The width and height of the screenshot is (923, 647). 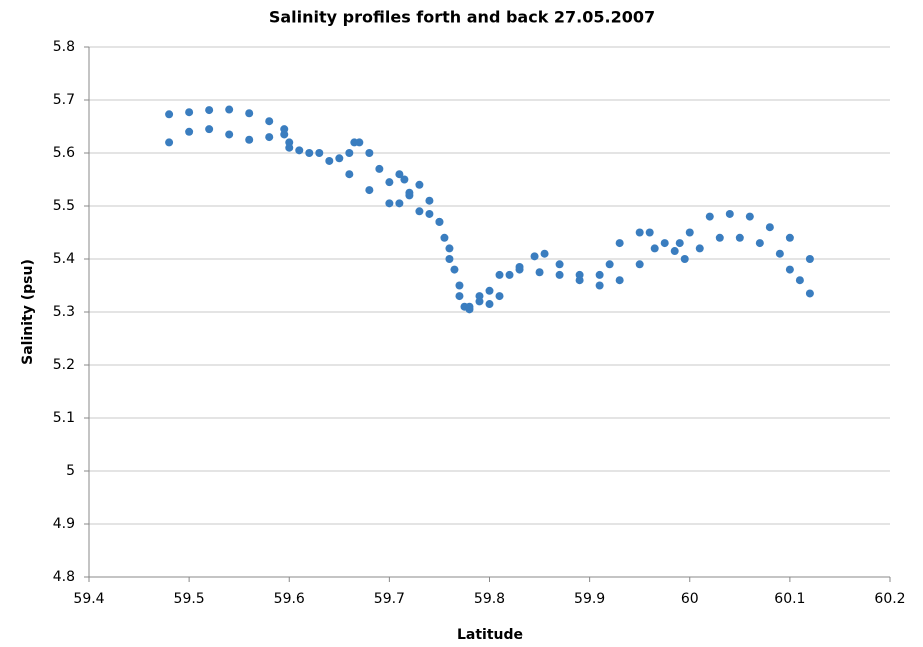 What do you see at coordinates (28, 312) in the screenshot?
I see `y-axis-label: Salinity (psu)` at bounding box center [28, 312].